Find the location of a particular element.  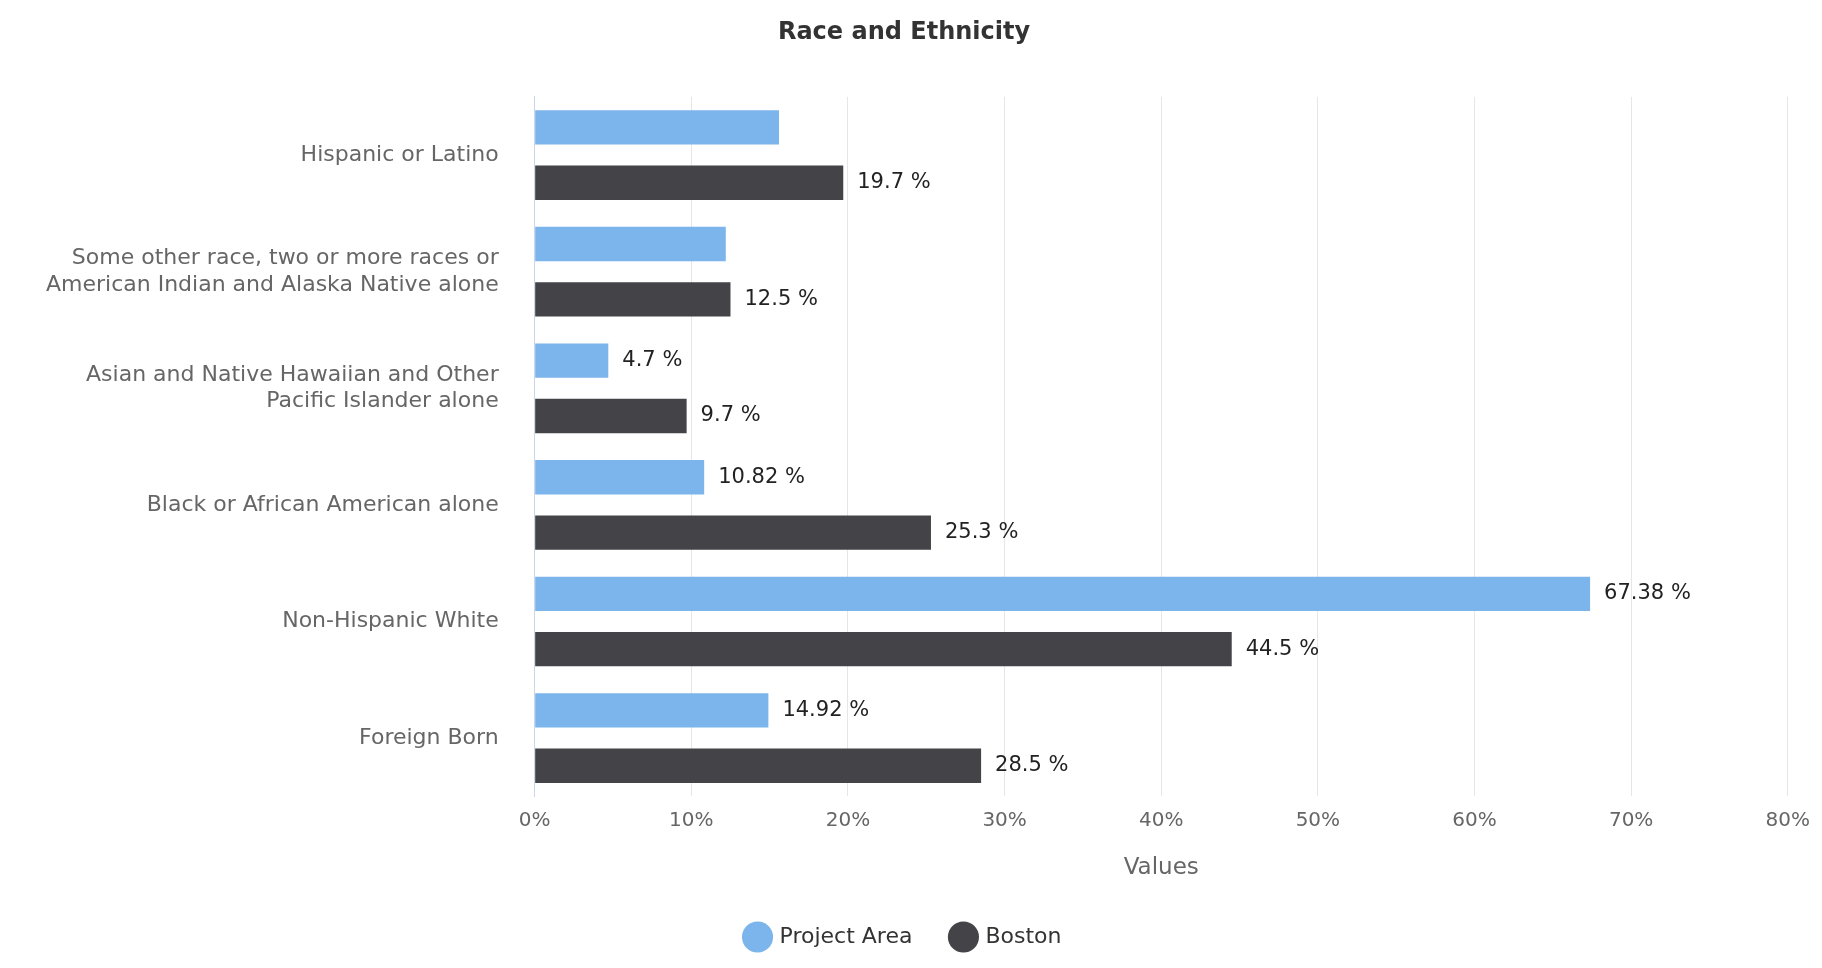

data-label: 25.3 % is located at coordinates (981, 531).